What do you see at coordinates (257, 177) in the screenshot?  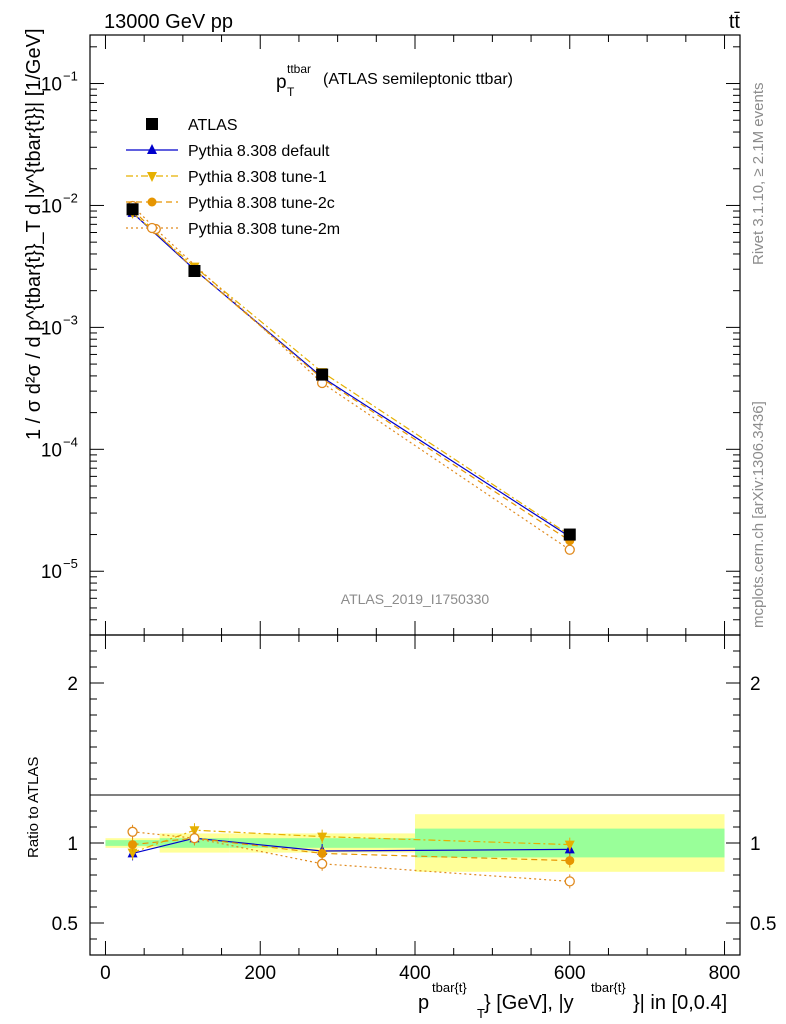 I see `legend-label-tune1: Pythia 8.308 tune-1` at bounding box center [257, 177].